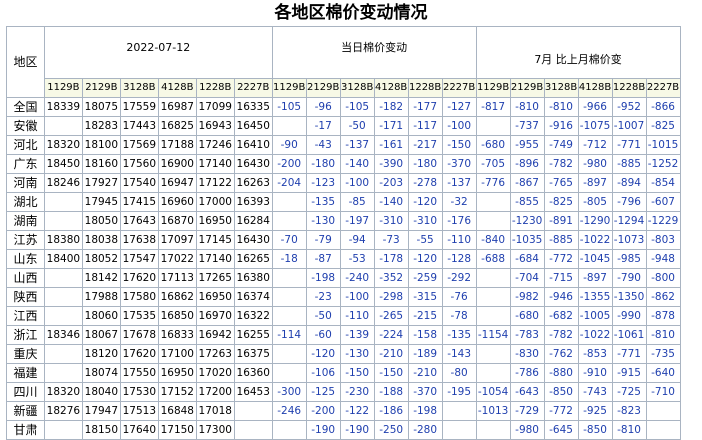  Describe the element at coordinates (101, 392) in the screenshot. I see `price-cell: 18040` at that location.